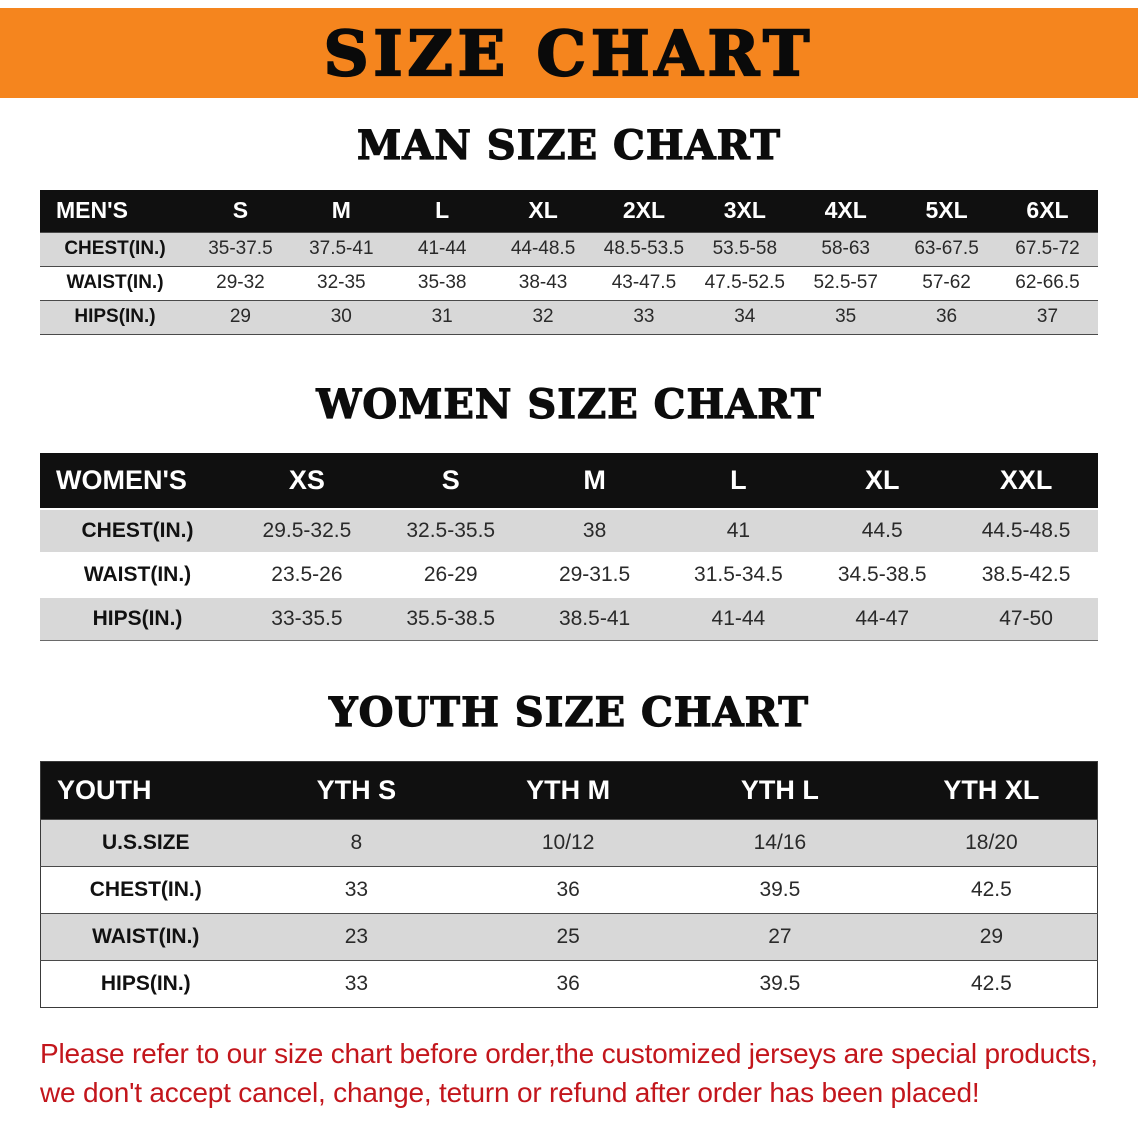 This screenshot has height=1132, width=1138. What do you see at coordinates (568, 790) in the screenshot?
I see `size-column-header: YTH M` at bounding box center [568, 790].